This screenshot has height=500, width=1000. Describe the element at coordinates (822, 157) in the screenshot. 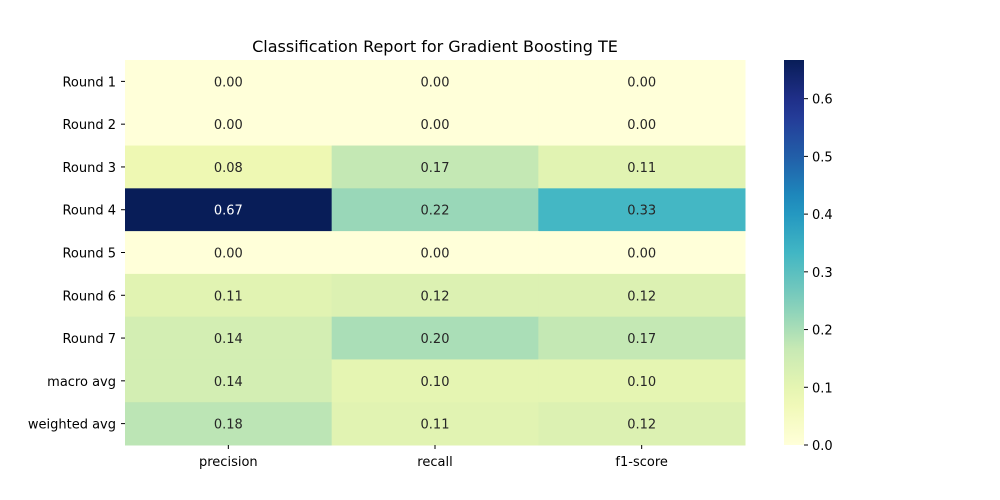

I see `colorbar-tick-label: 0.5` at that location.